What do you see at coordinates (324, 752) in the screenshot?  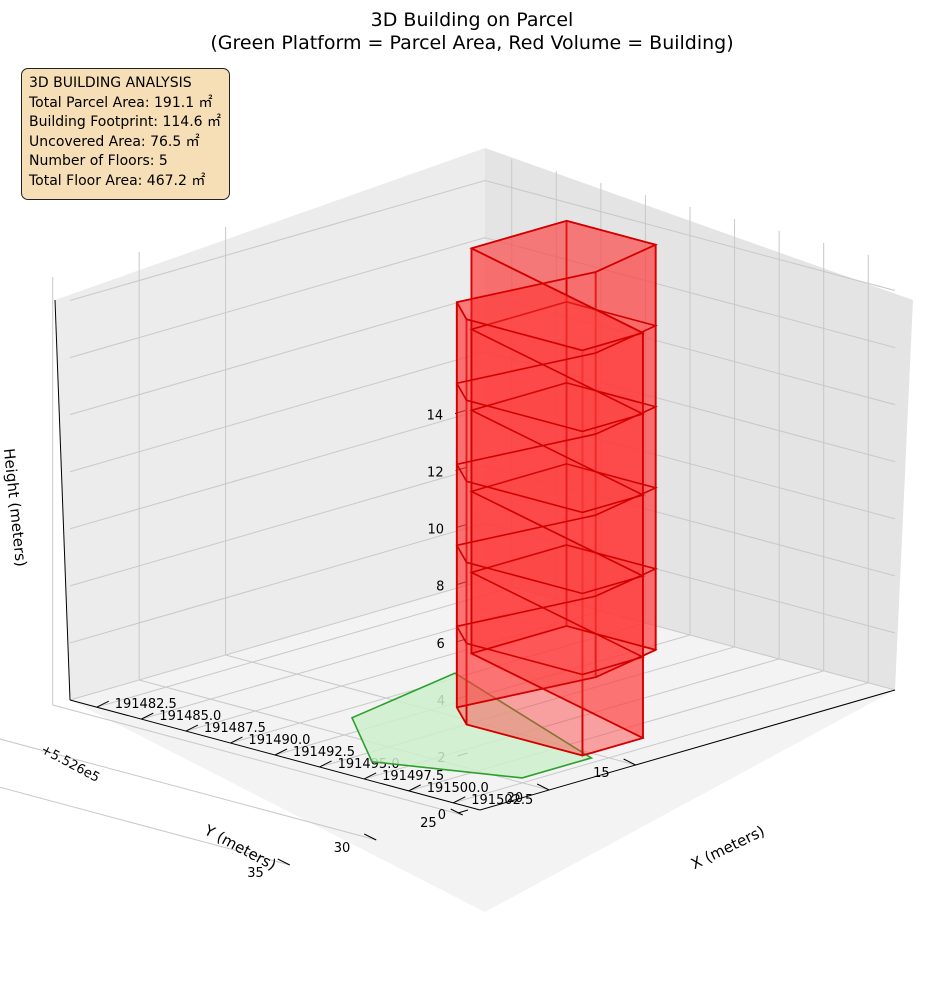 I see `x-tick-label: 191492.5` at bounding box center [324, 752].